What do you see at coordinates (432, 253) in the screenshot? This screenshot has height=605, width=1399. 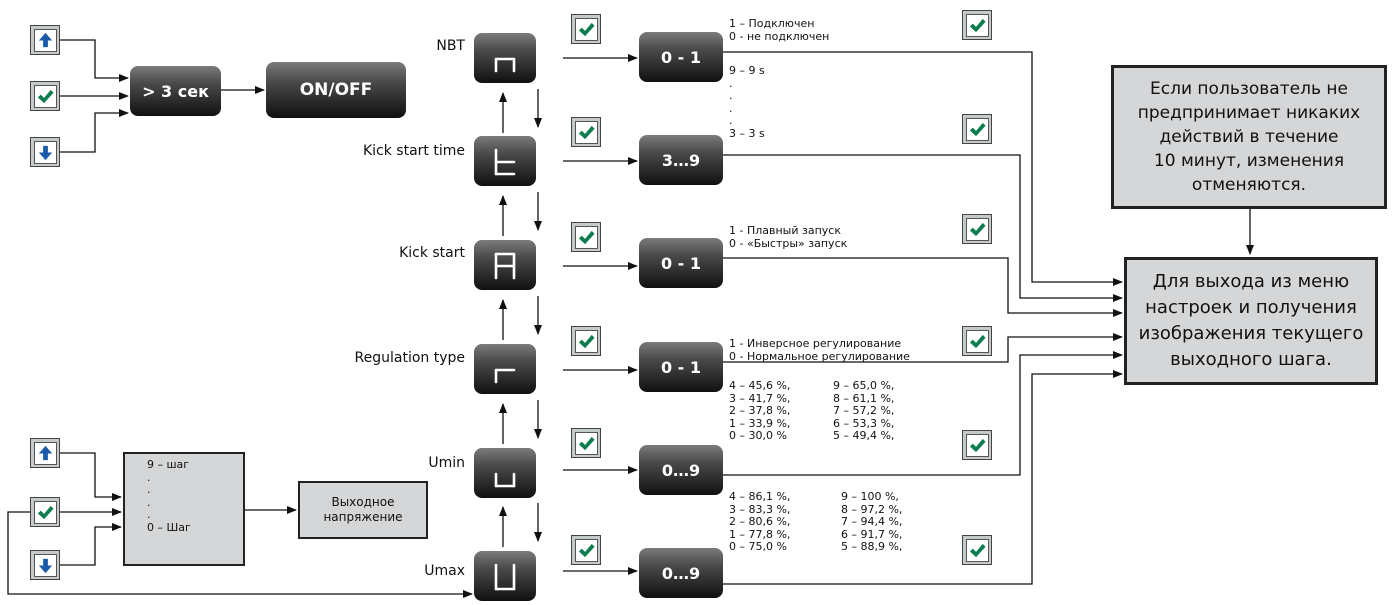 I see `param-label-kick-start: Kick start` at bounding box center [432, 253].